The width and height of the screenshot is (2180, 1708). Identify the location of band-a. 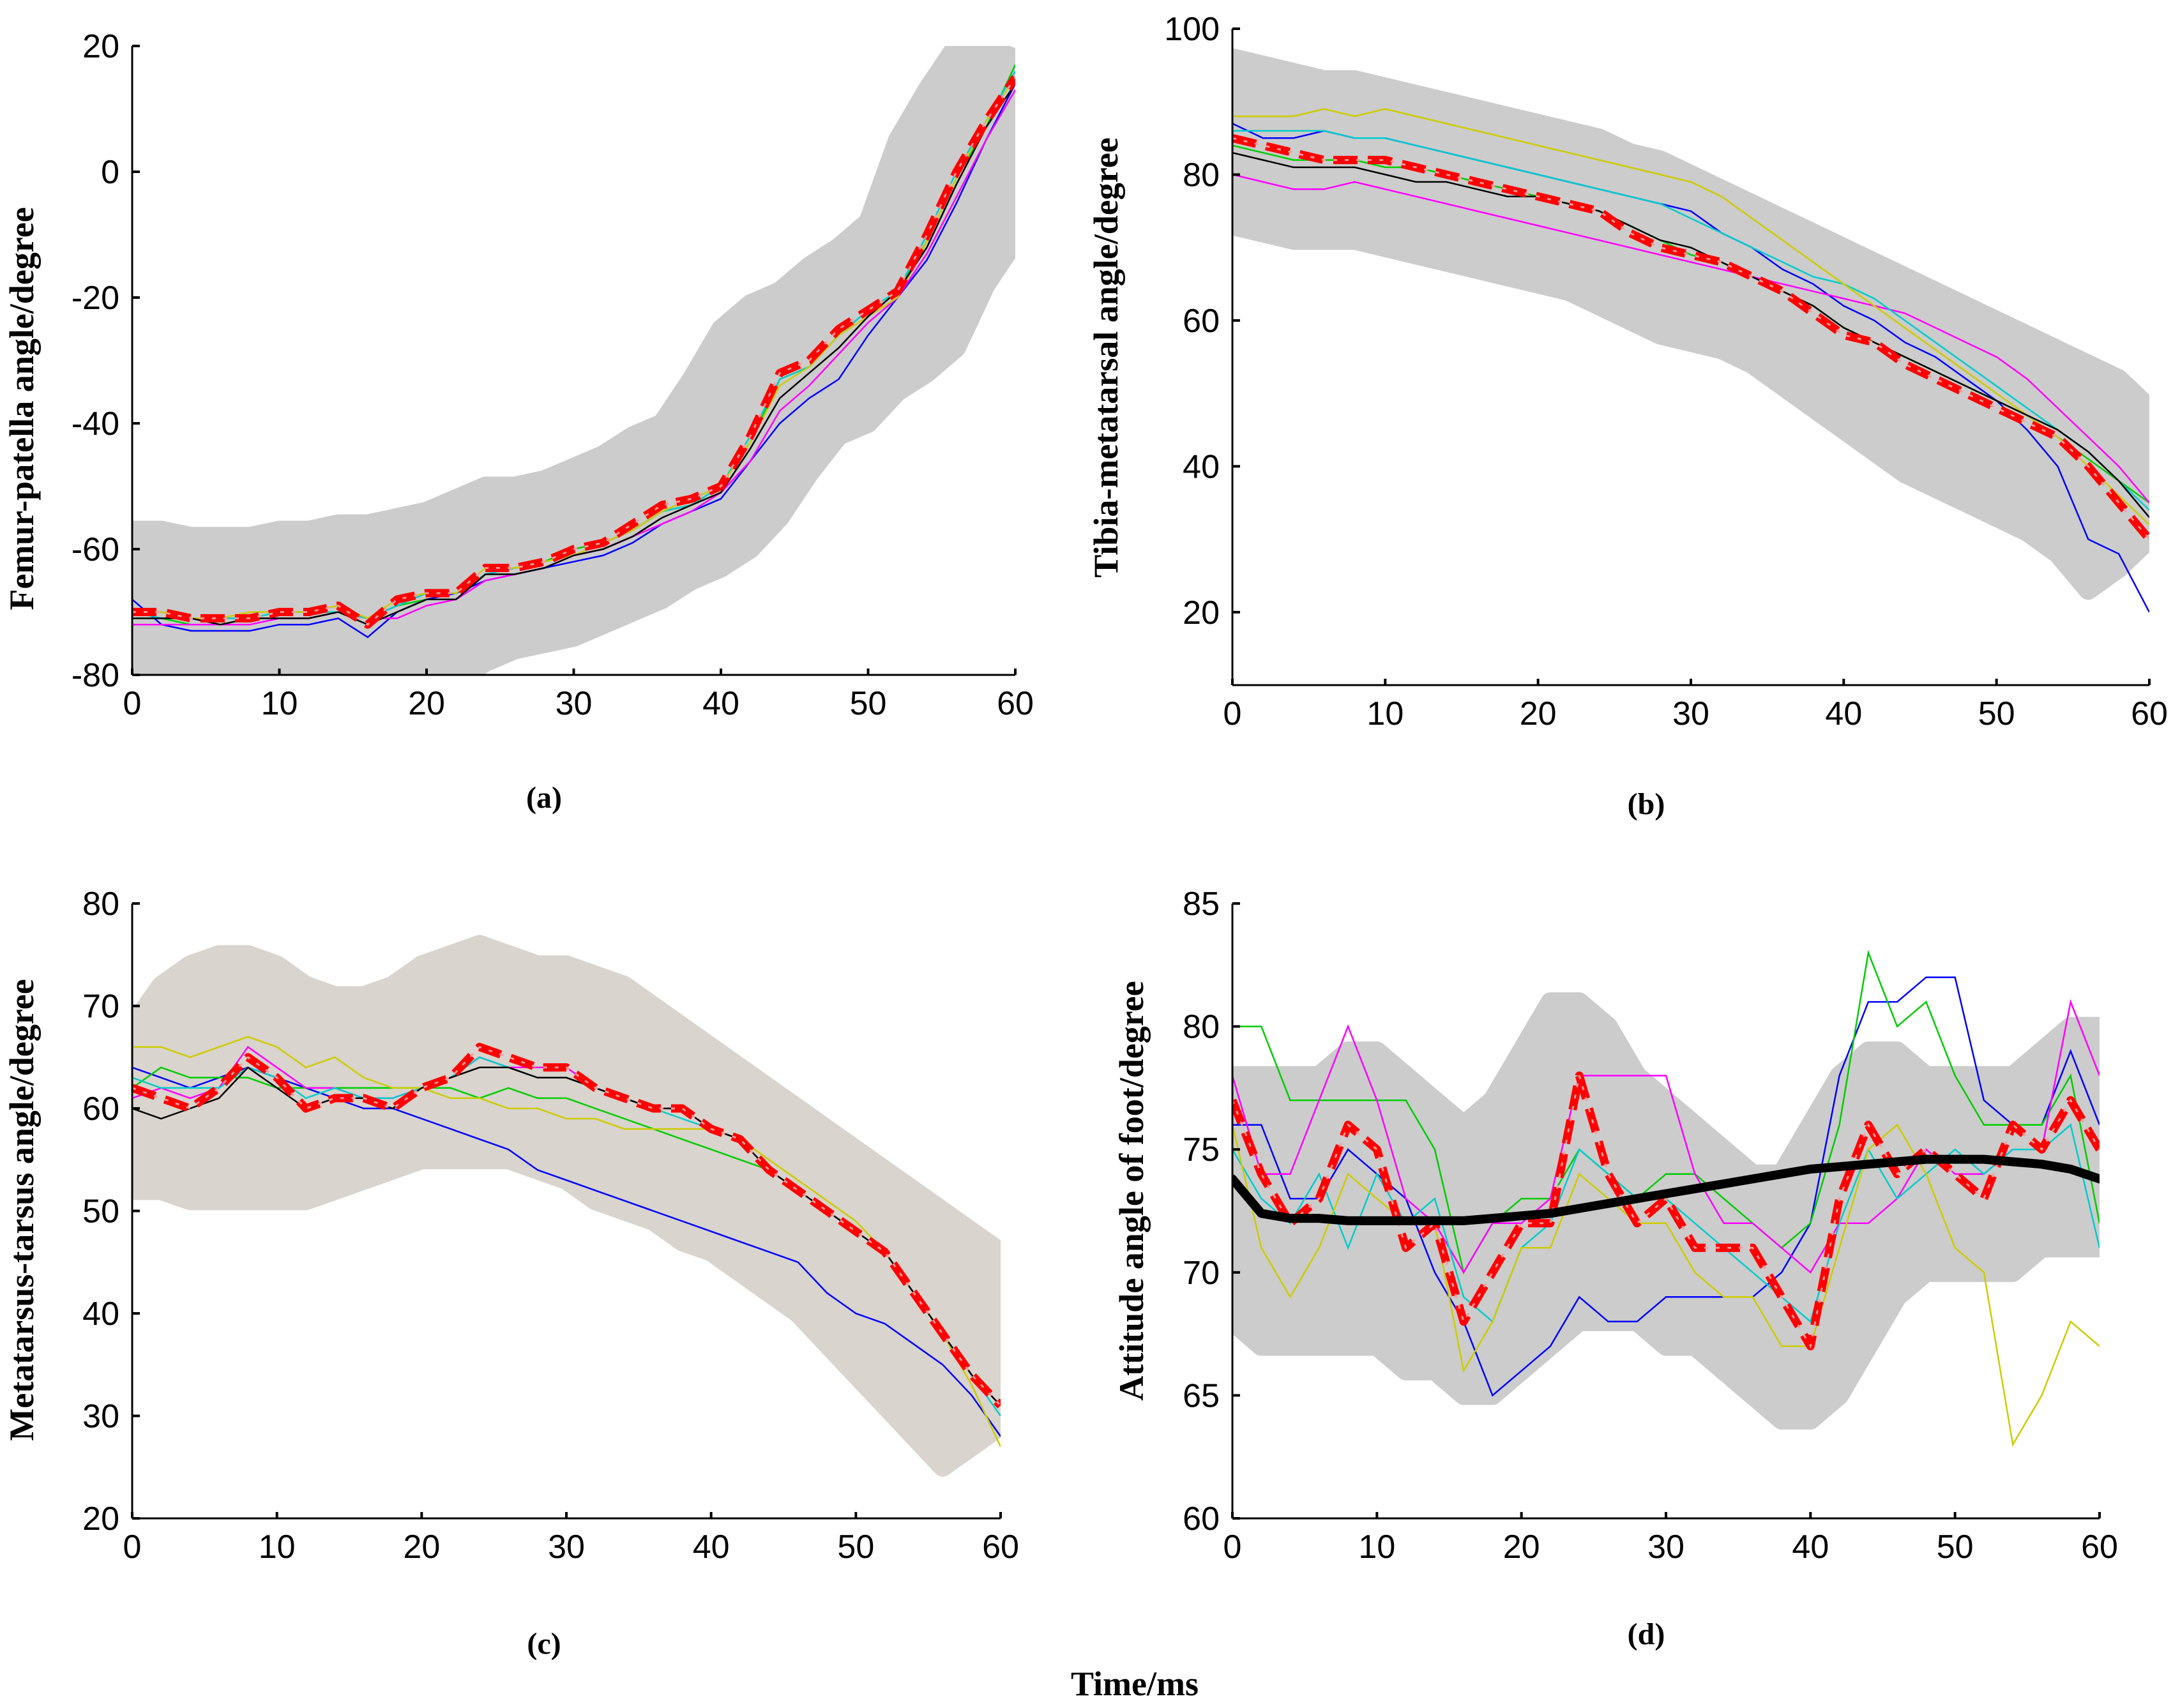
(573, 360).